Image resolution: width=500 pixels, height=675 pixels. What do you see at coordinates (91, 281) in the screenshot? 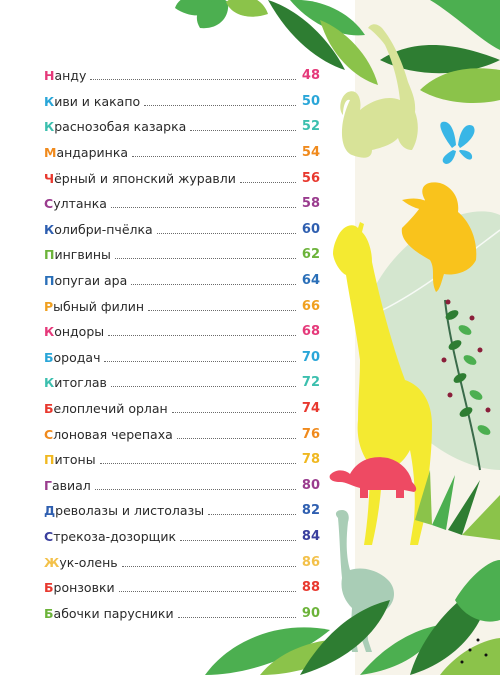
I see `toc-entry-rest: опугаи ара` at bounding box center [91, 281].